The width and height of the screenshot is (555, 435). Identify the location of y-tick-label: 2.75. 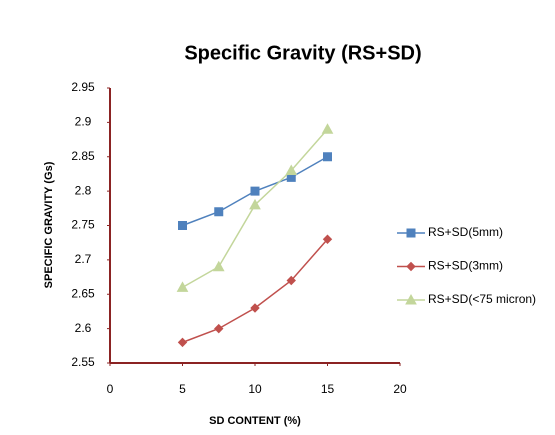
(83, 225).